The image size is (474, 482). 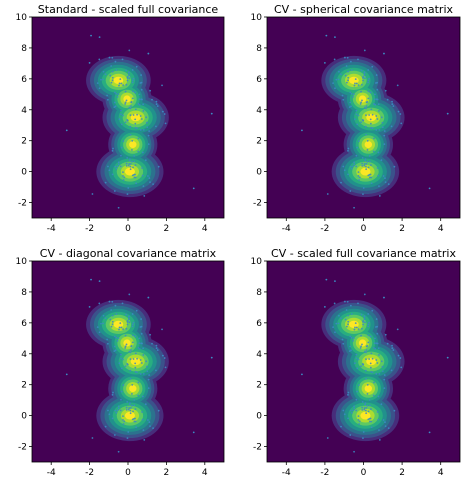 I want to click on x-tick-label: -4, so click(x=51, y=229).